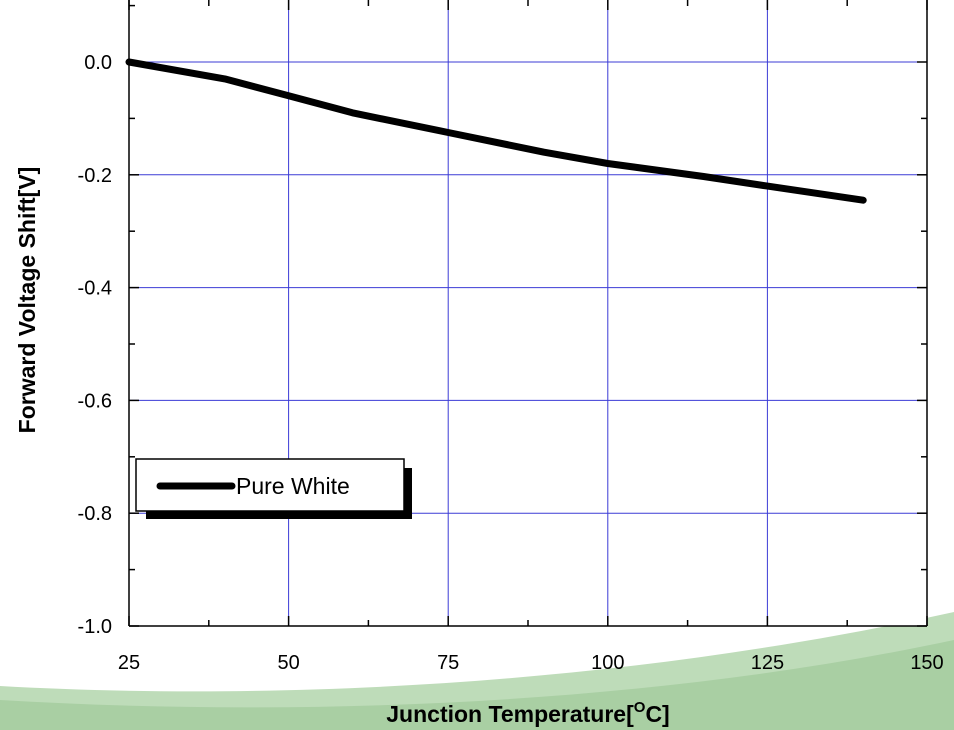 This screenshot has height=730, width=954. I want to click on y-tick-label-5: -1.0, so click(95, 627).